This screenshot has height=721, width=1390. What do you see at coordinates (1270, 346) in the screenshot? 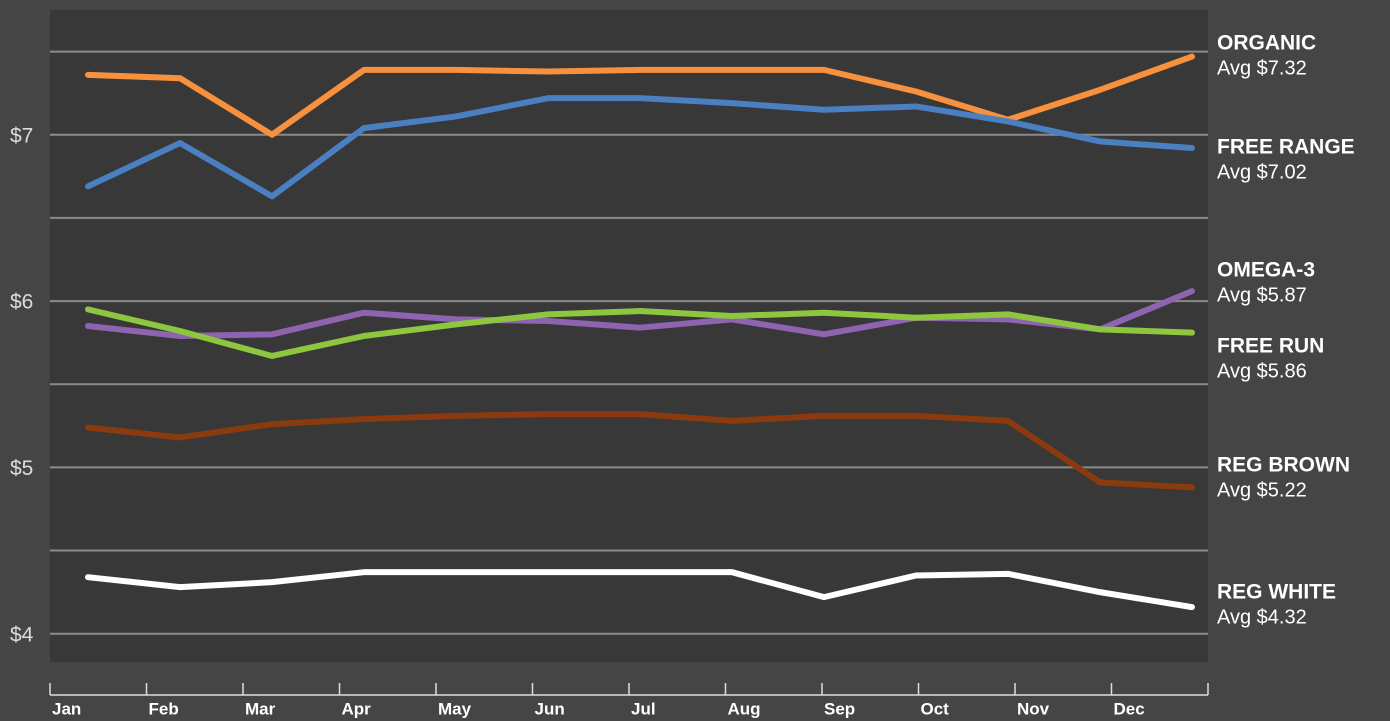
I see `legend-name: FREE RUN` at bounding box center [1270, 346].